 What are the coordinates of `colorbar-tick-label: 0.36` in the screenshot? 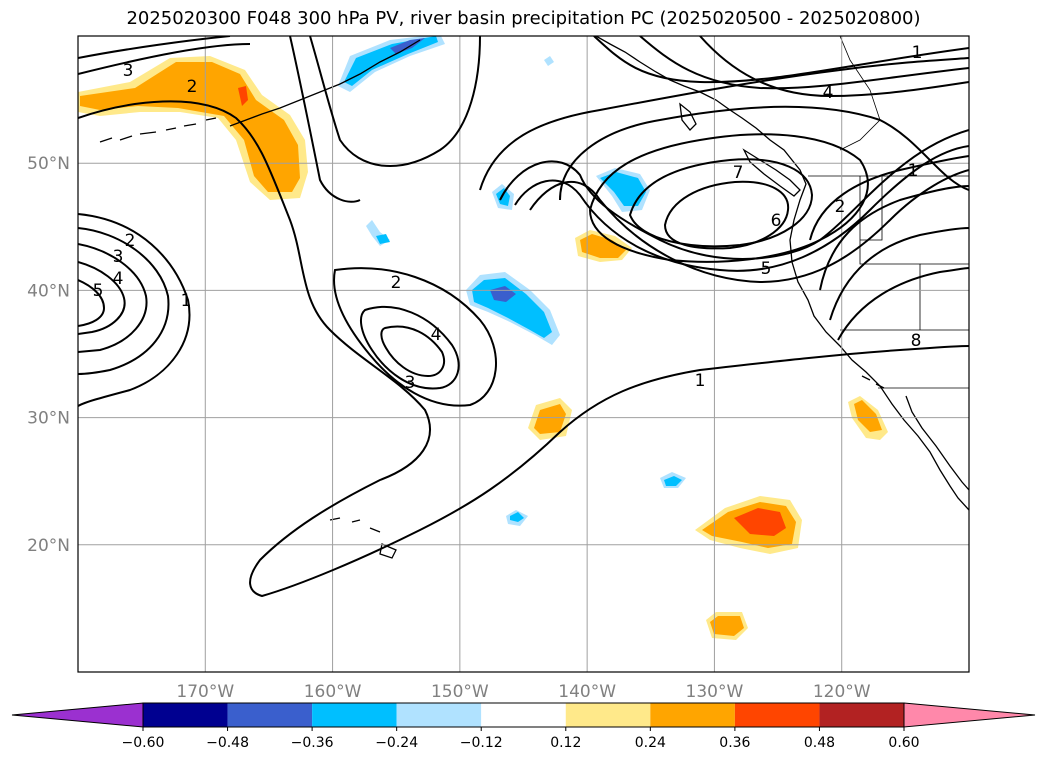 It's located at (734, 743).